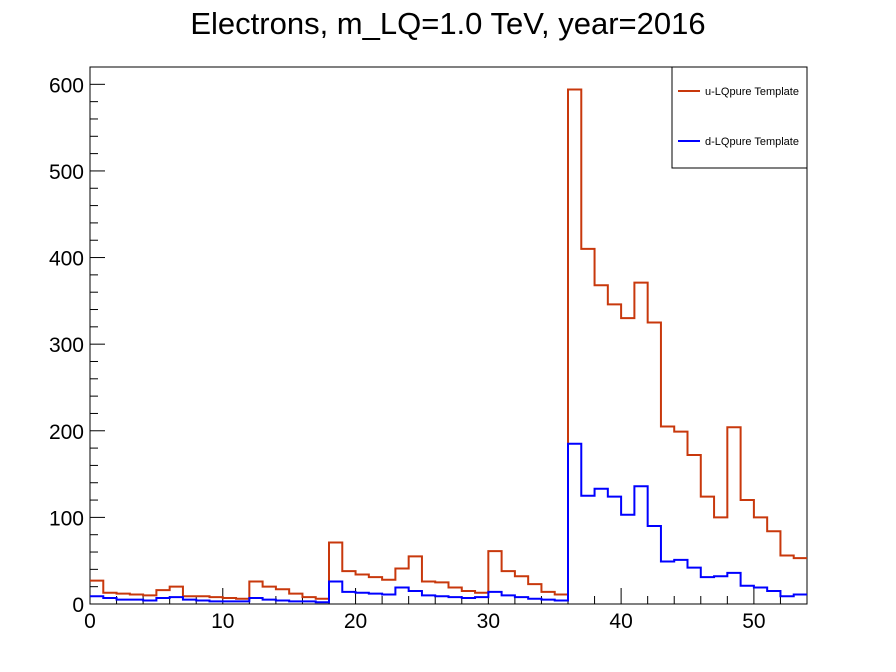  I want to click on y-tick-label: 100, so click(66, 518).